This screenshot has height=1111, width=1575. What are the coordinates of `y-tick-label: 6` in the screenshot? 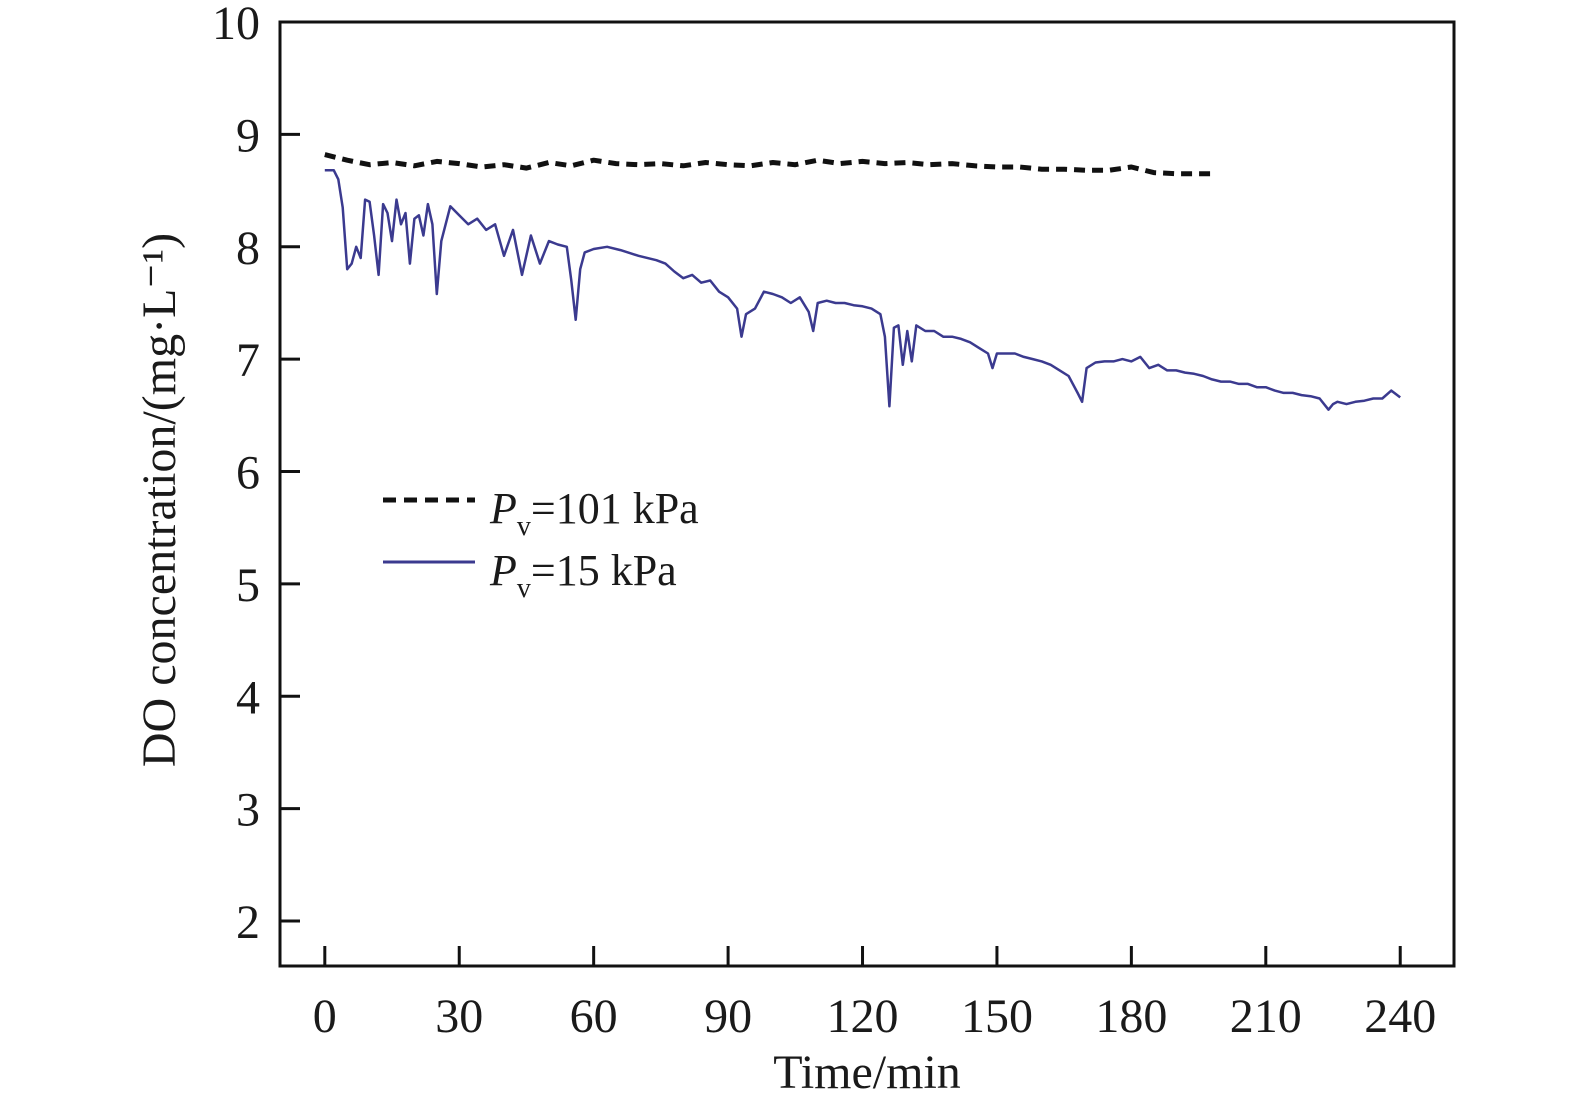 It's located at (248, 473).